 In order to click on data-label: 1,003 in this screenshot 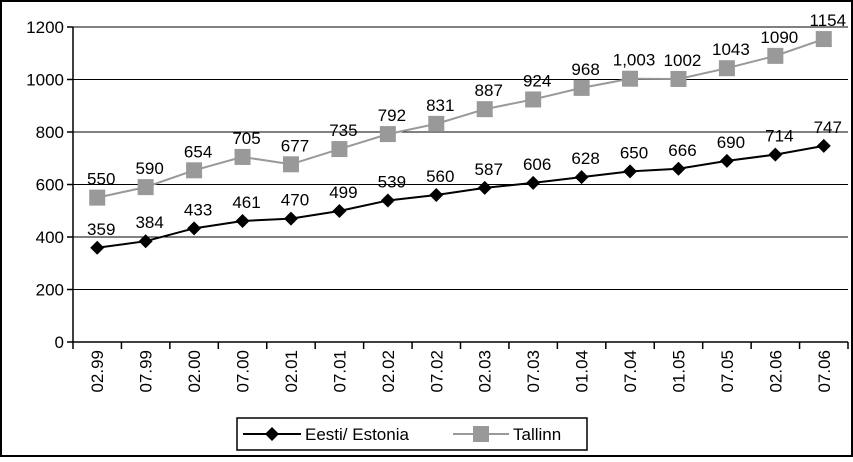, I will do `click(634, 60)`.